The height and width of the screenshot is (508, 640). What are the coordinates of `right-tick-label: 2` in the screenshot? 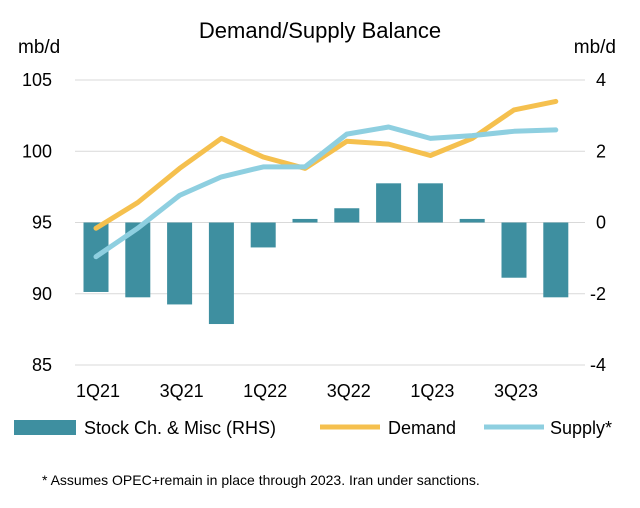 It's located at (601, 151).